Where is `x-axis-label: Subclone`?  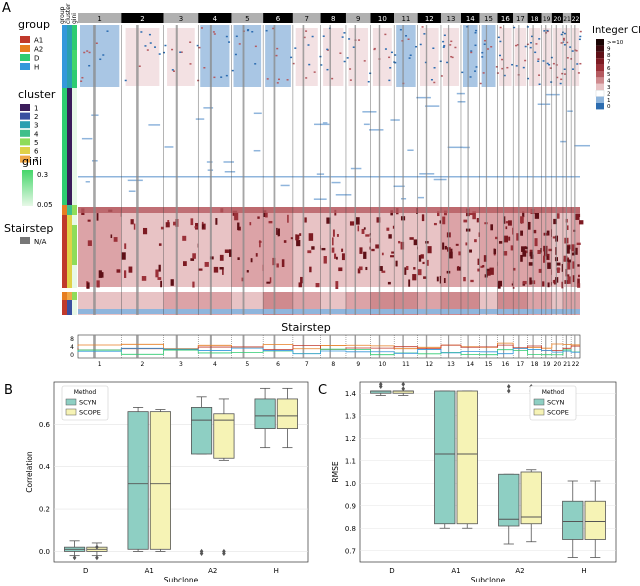
x-axis-label: Subclone is located at coordinates (488, 579).